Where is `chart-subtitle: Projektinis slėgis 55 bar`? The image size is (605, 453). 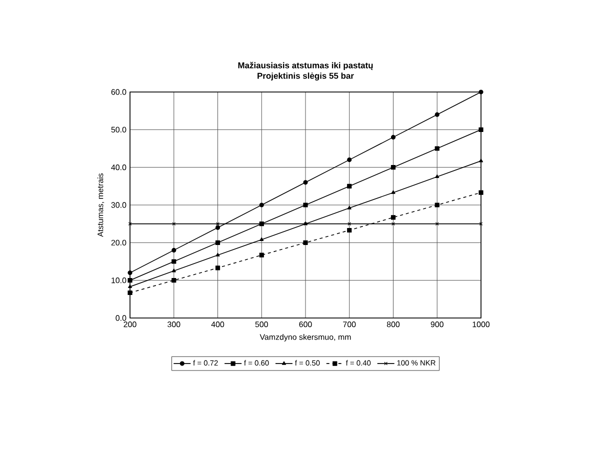 chart-subtitle: Projektinis slėgis 55 bar is located at coordinates (306, 76).